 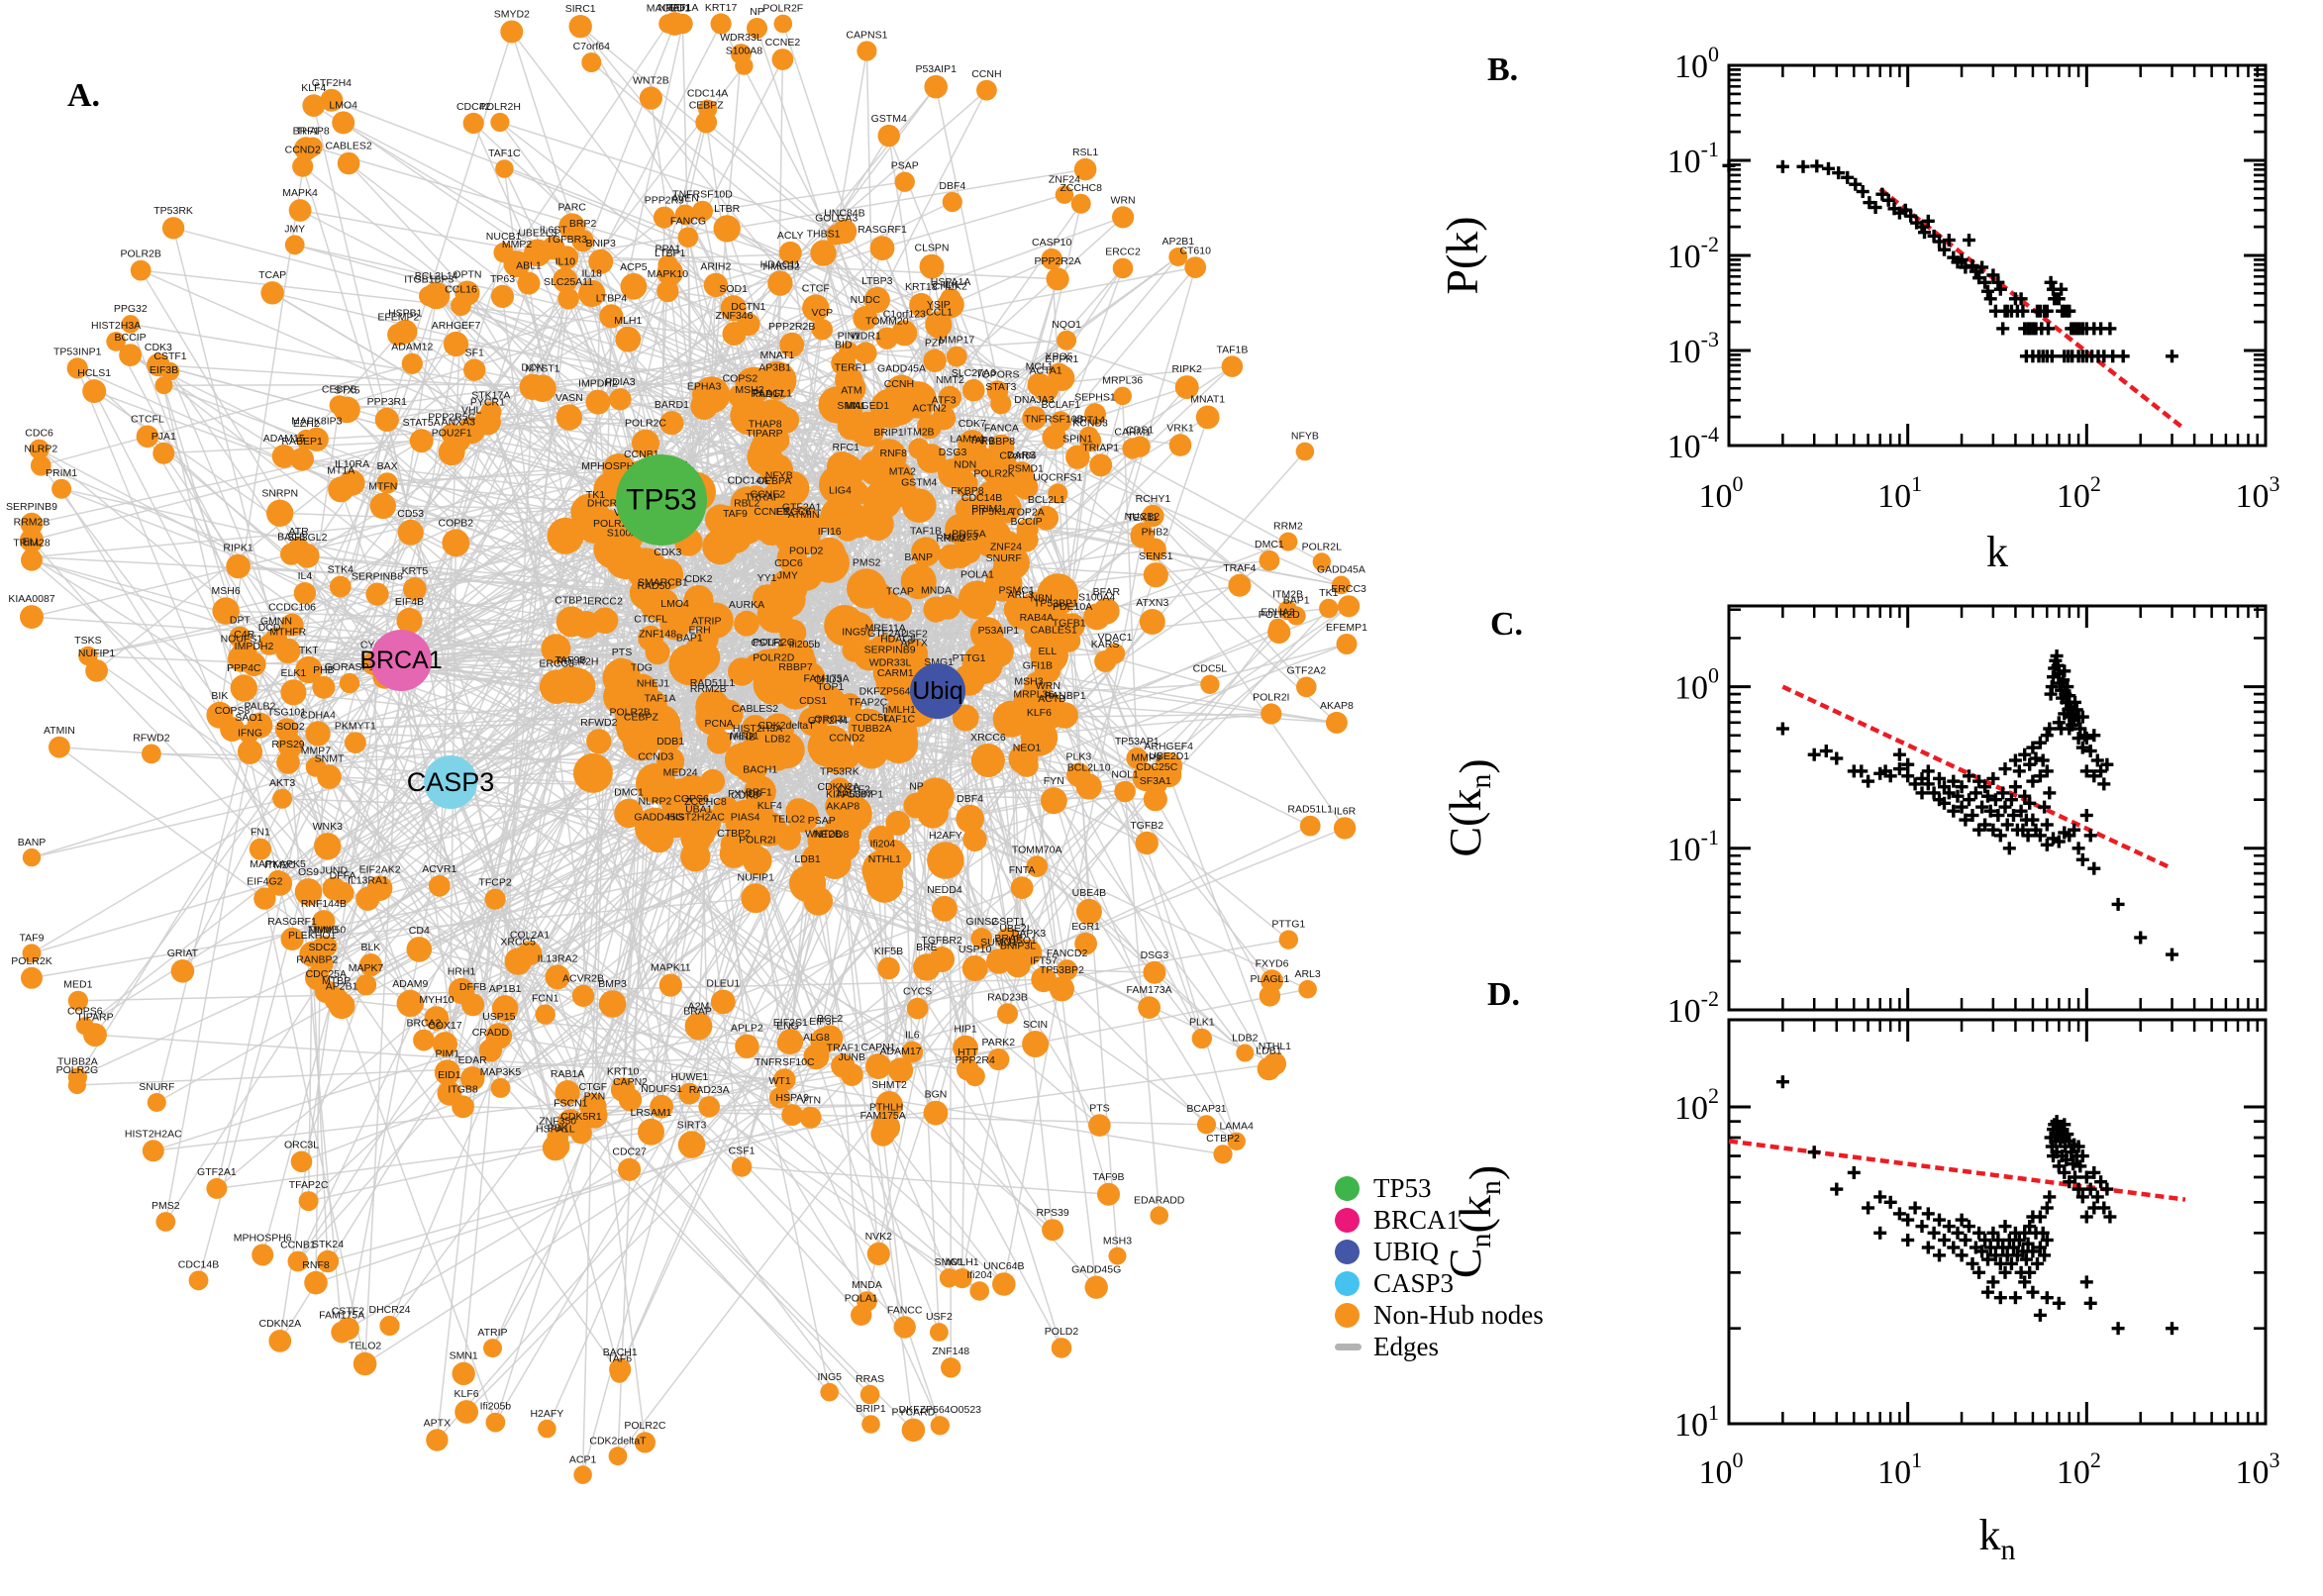 I want to click on casp3-legend-dot-icon, so click(x=1347, y=1283).